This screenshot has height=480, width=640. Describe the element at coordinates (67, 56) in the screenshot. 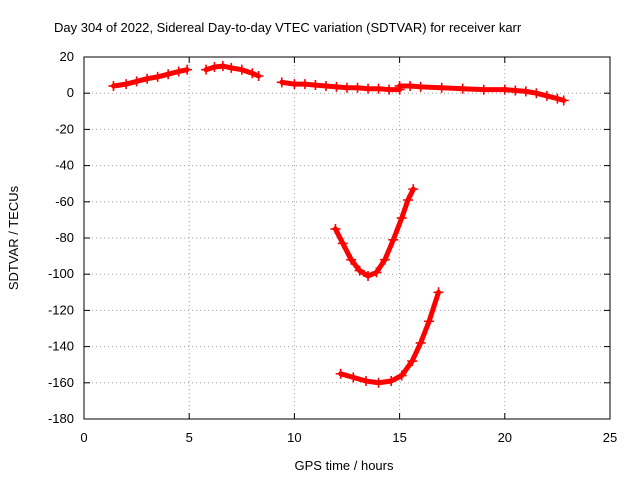

I see `y-tick-label: 20` at that location.